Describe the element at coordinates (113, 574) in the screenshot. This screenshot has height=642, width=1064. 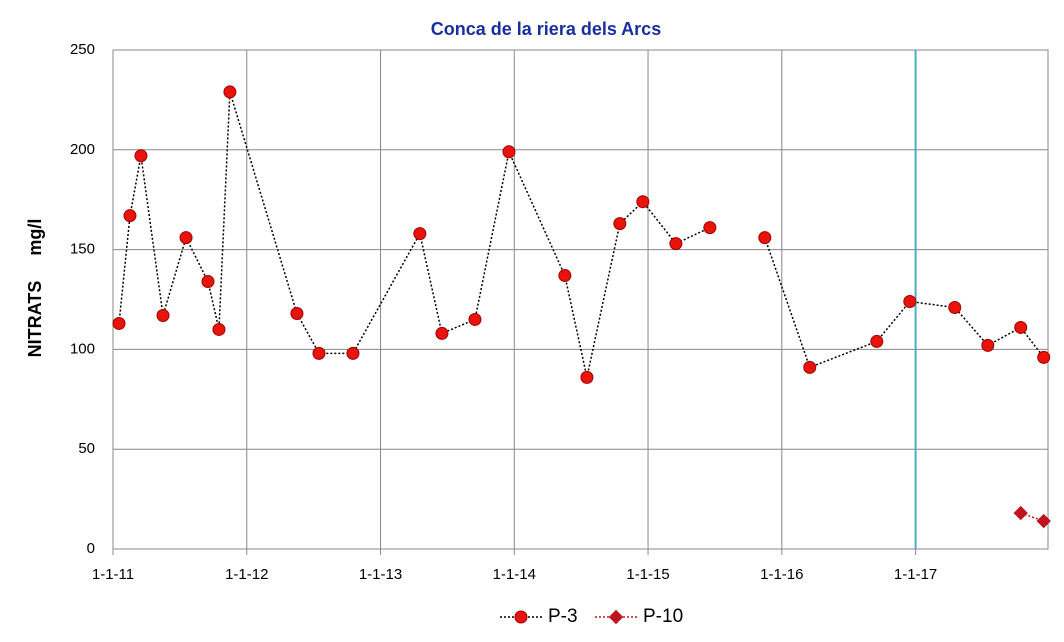
I see `x-tick-label: 1-1-11` at that location.